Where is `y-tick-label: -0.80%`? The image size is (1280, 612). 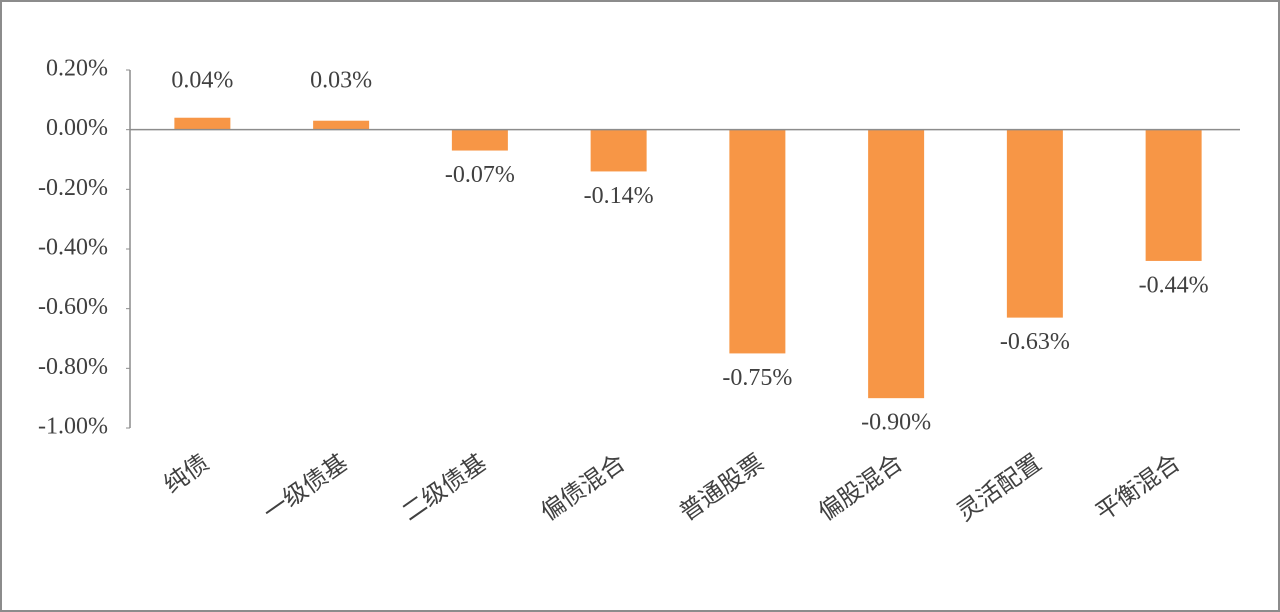 y-tick-label: -0.80% is located at coordinates (73, 367).